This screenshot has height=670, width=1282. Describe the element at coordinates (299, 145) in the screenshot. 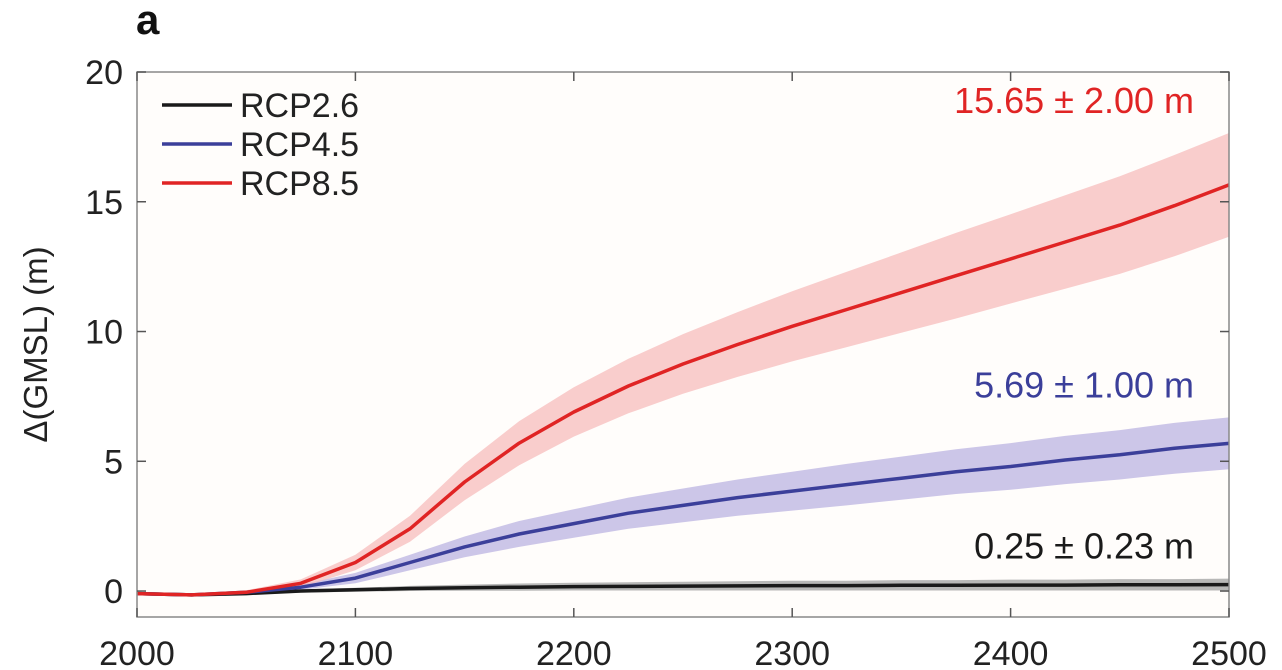

I see `legend-label-rcp45: RCP4.5` at that location.